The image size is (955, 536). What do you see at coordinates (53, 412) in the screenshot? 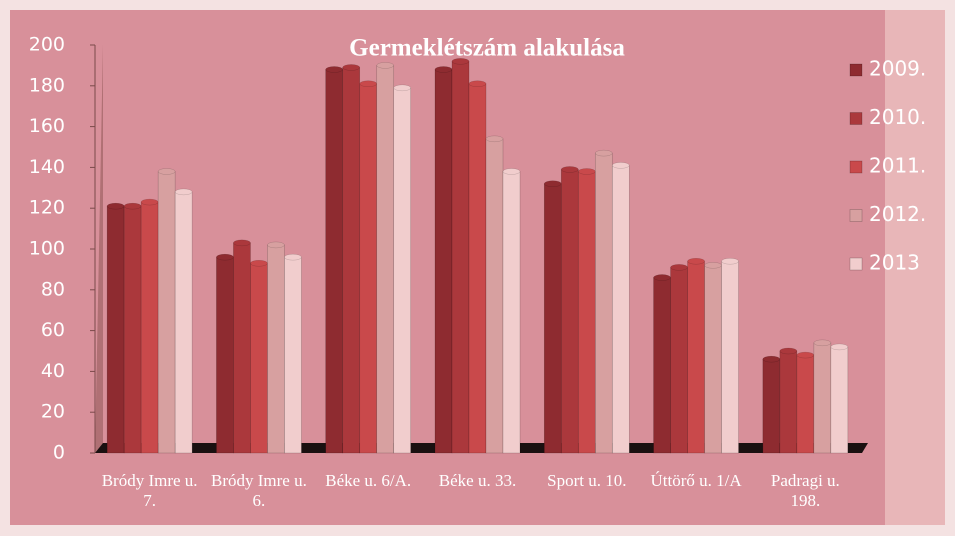
I see `y-tick-label: 20` at bounding box center [53, 412].